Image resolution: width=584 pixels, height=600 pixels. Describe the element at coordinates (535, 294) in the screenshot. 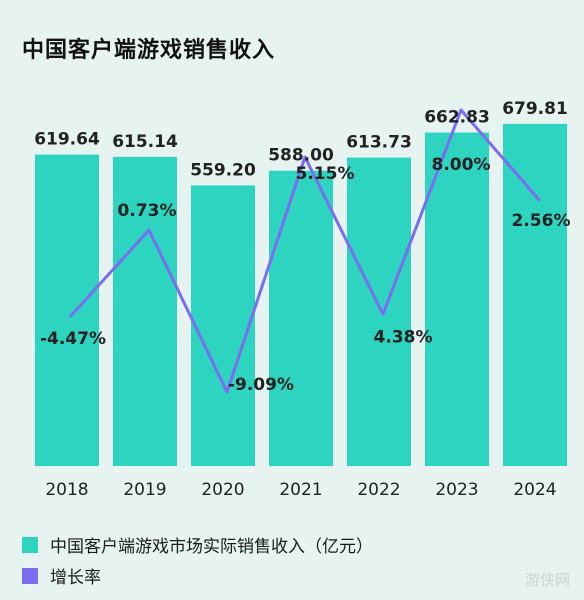

I see `bar-2024` at that location.